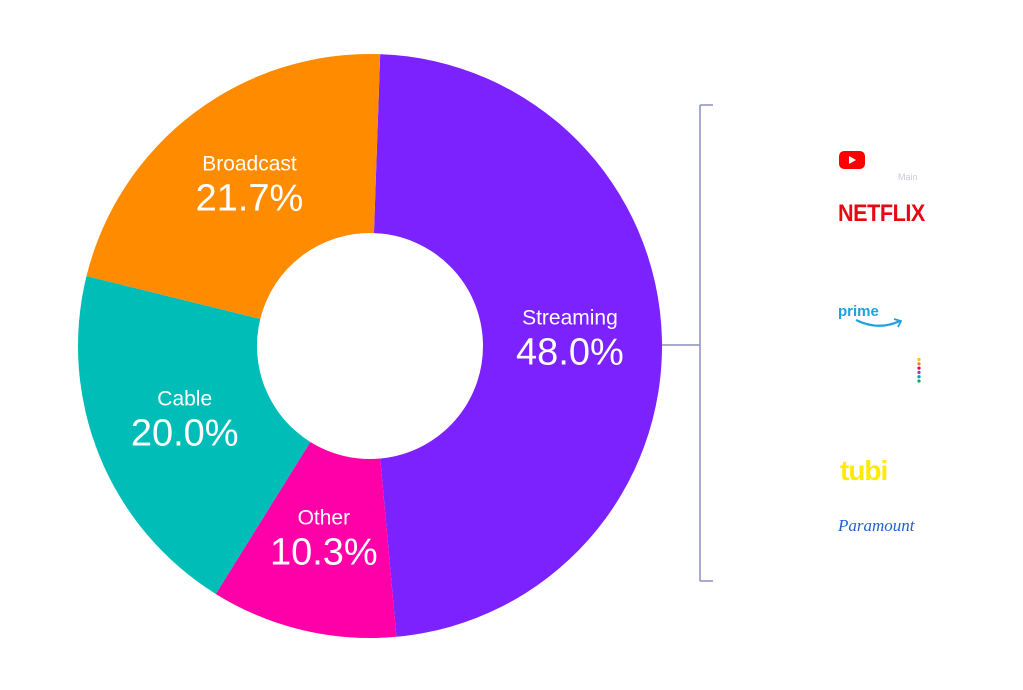  Describe the element at coordinates (878, 323) in the screenshot. I see `amazon-smile-icon` at that location.